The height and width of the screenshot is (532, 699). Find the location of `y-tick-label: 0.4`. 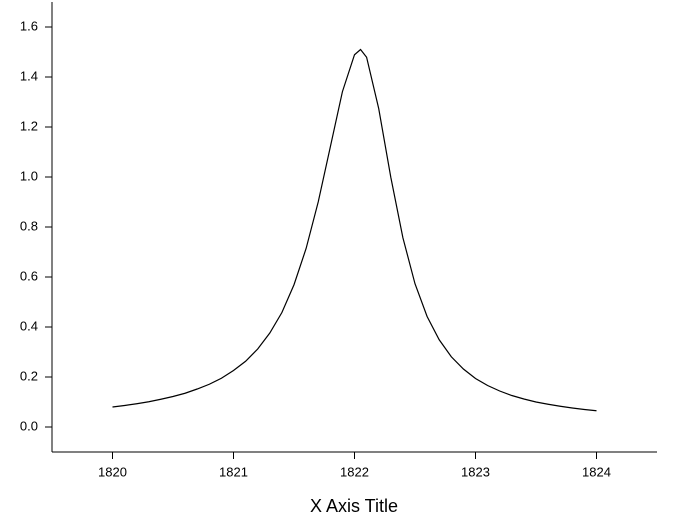

y-tick-label: 0.4 is located at coordinates (29, 325).